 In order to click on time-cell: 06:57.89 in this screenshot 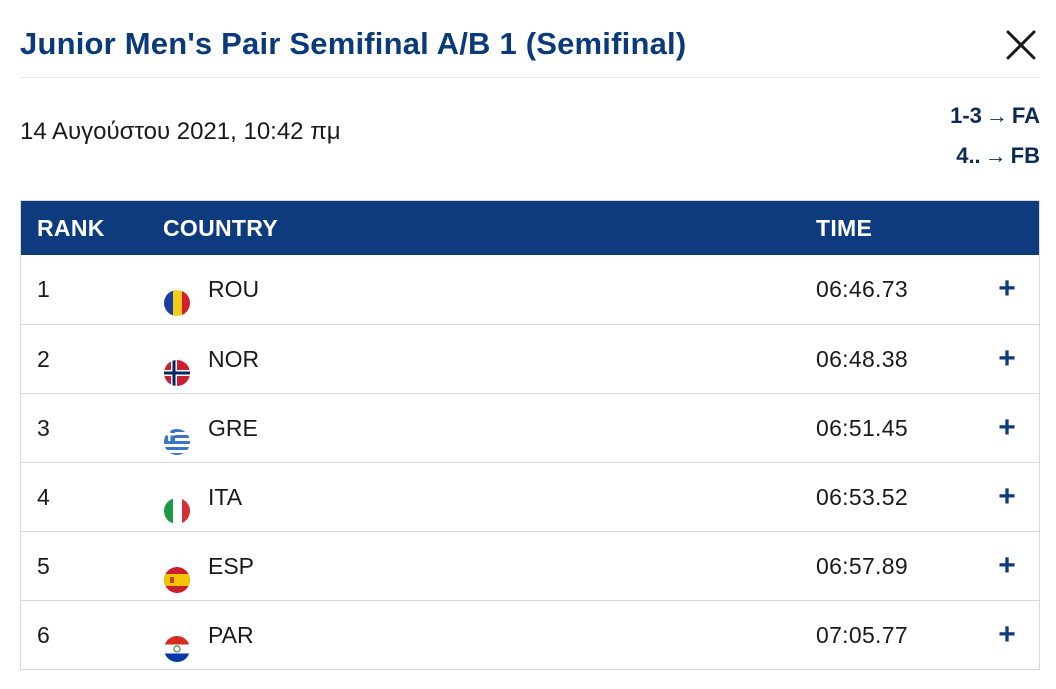, I will do `click(862, 566)`.